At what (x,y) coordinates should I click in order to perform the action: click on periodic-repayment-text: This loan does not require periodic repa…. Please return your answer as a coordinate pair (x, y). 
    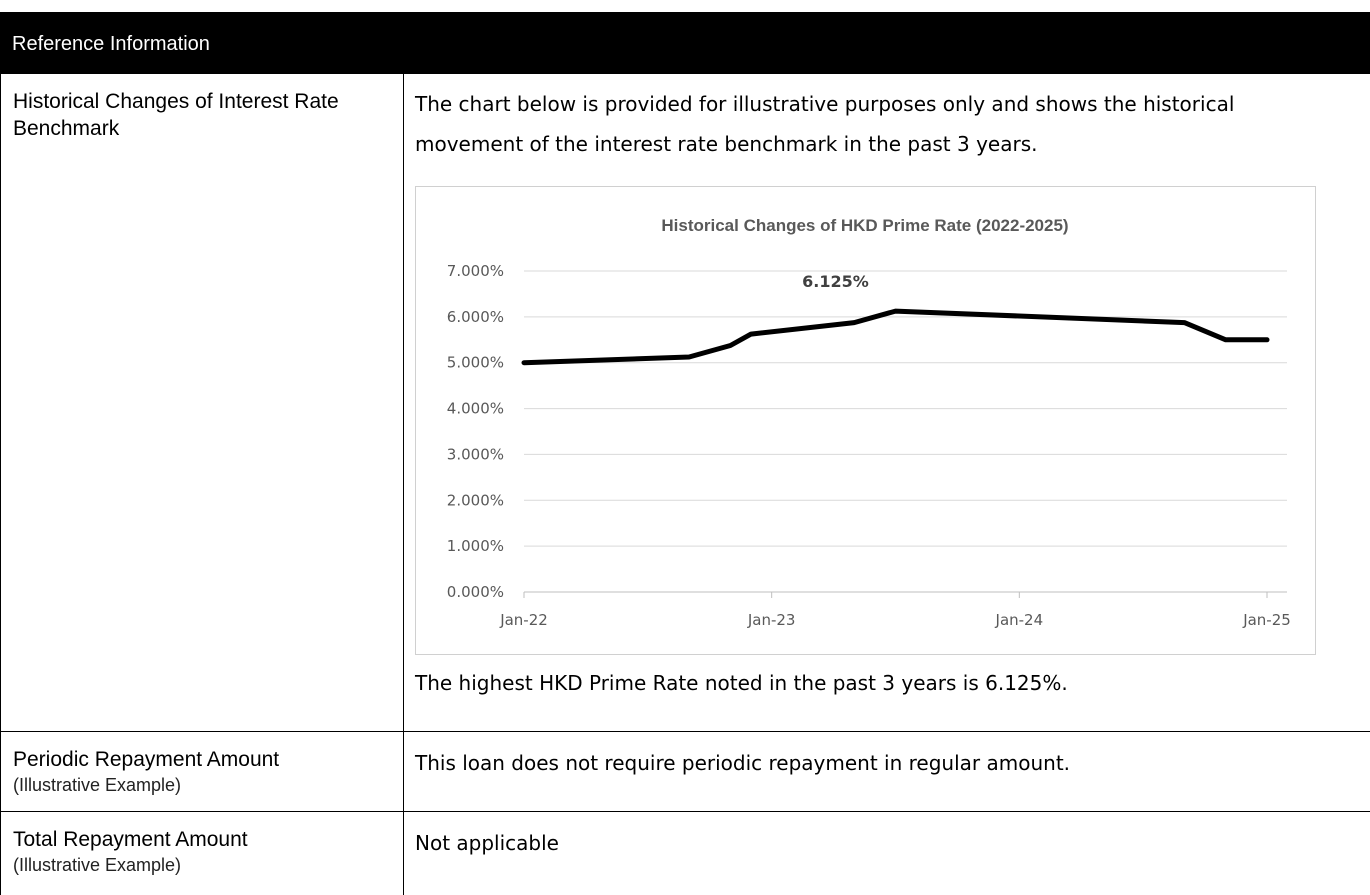
    Looking at the image, I should click on (743, 763).